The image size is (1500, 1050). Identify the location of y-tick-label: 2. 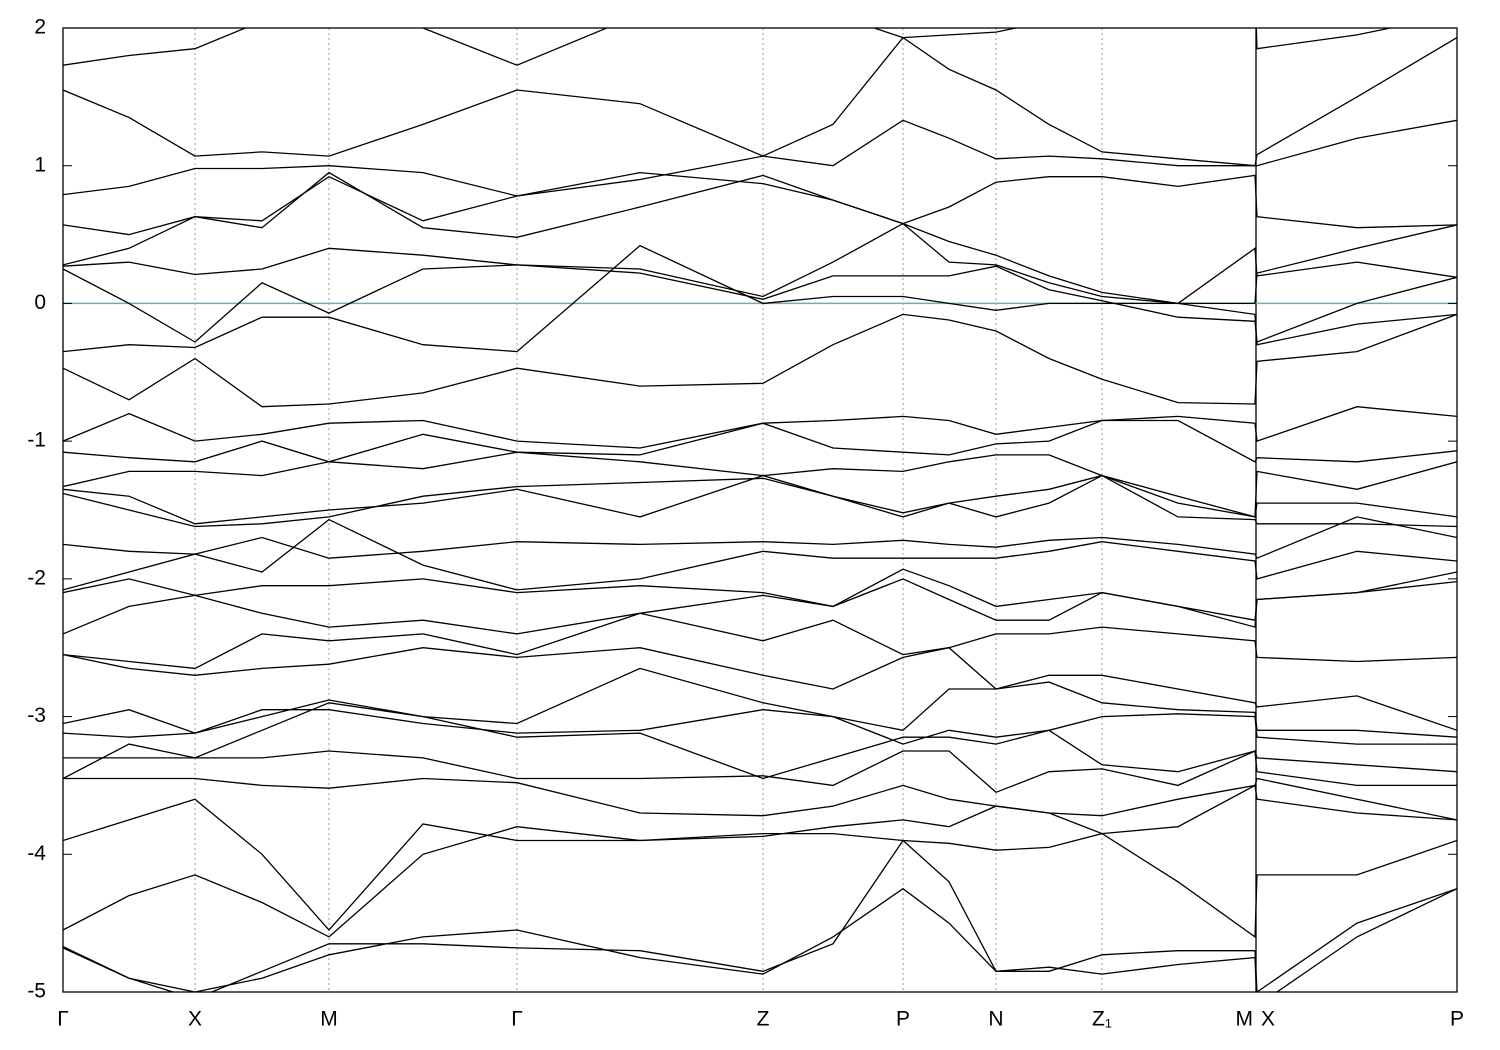
(40, 27).